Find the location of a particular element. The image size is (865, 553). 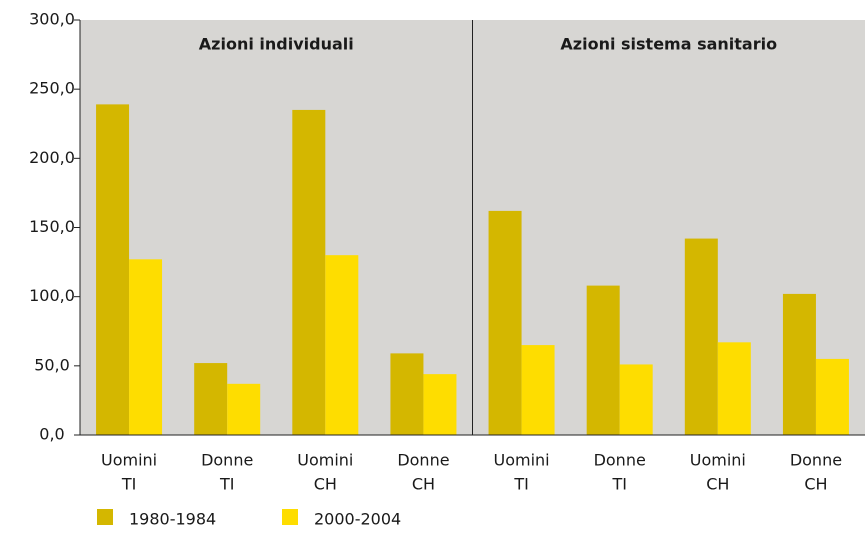

panel-title: Azioni individuali is located at coordinates (276, 44).